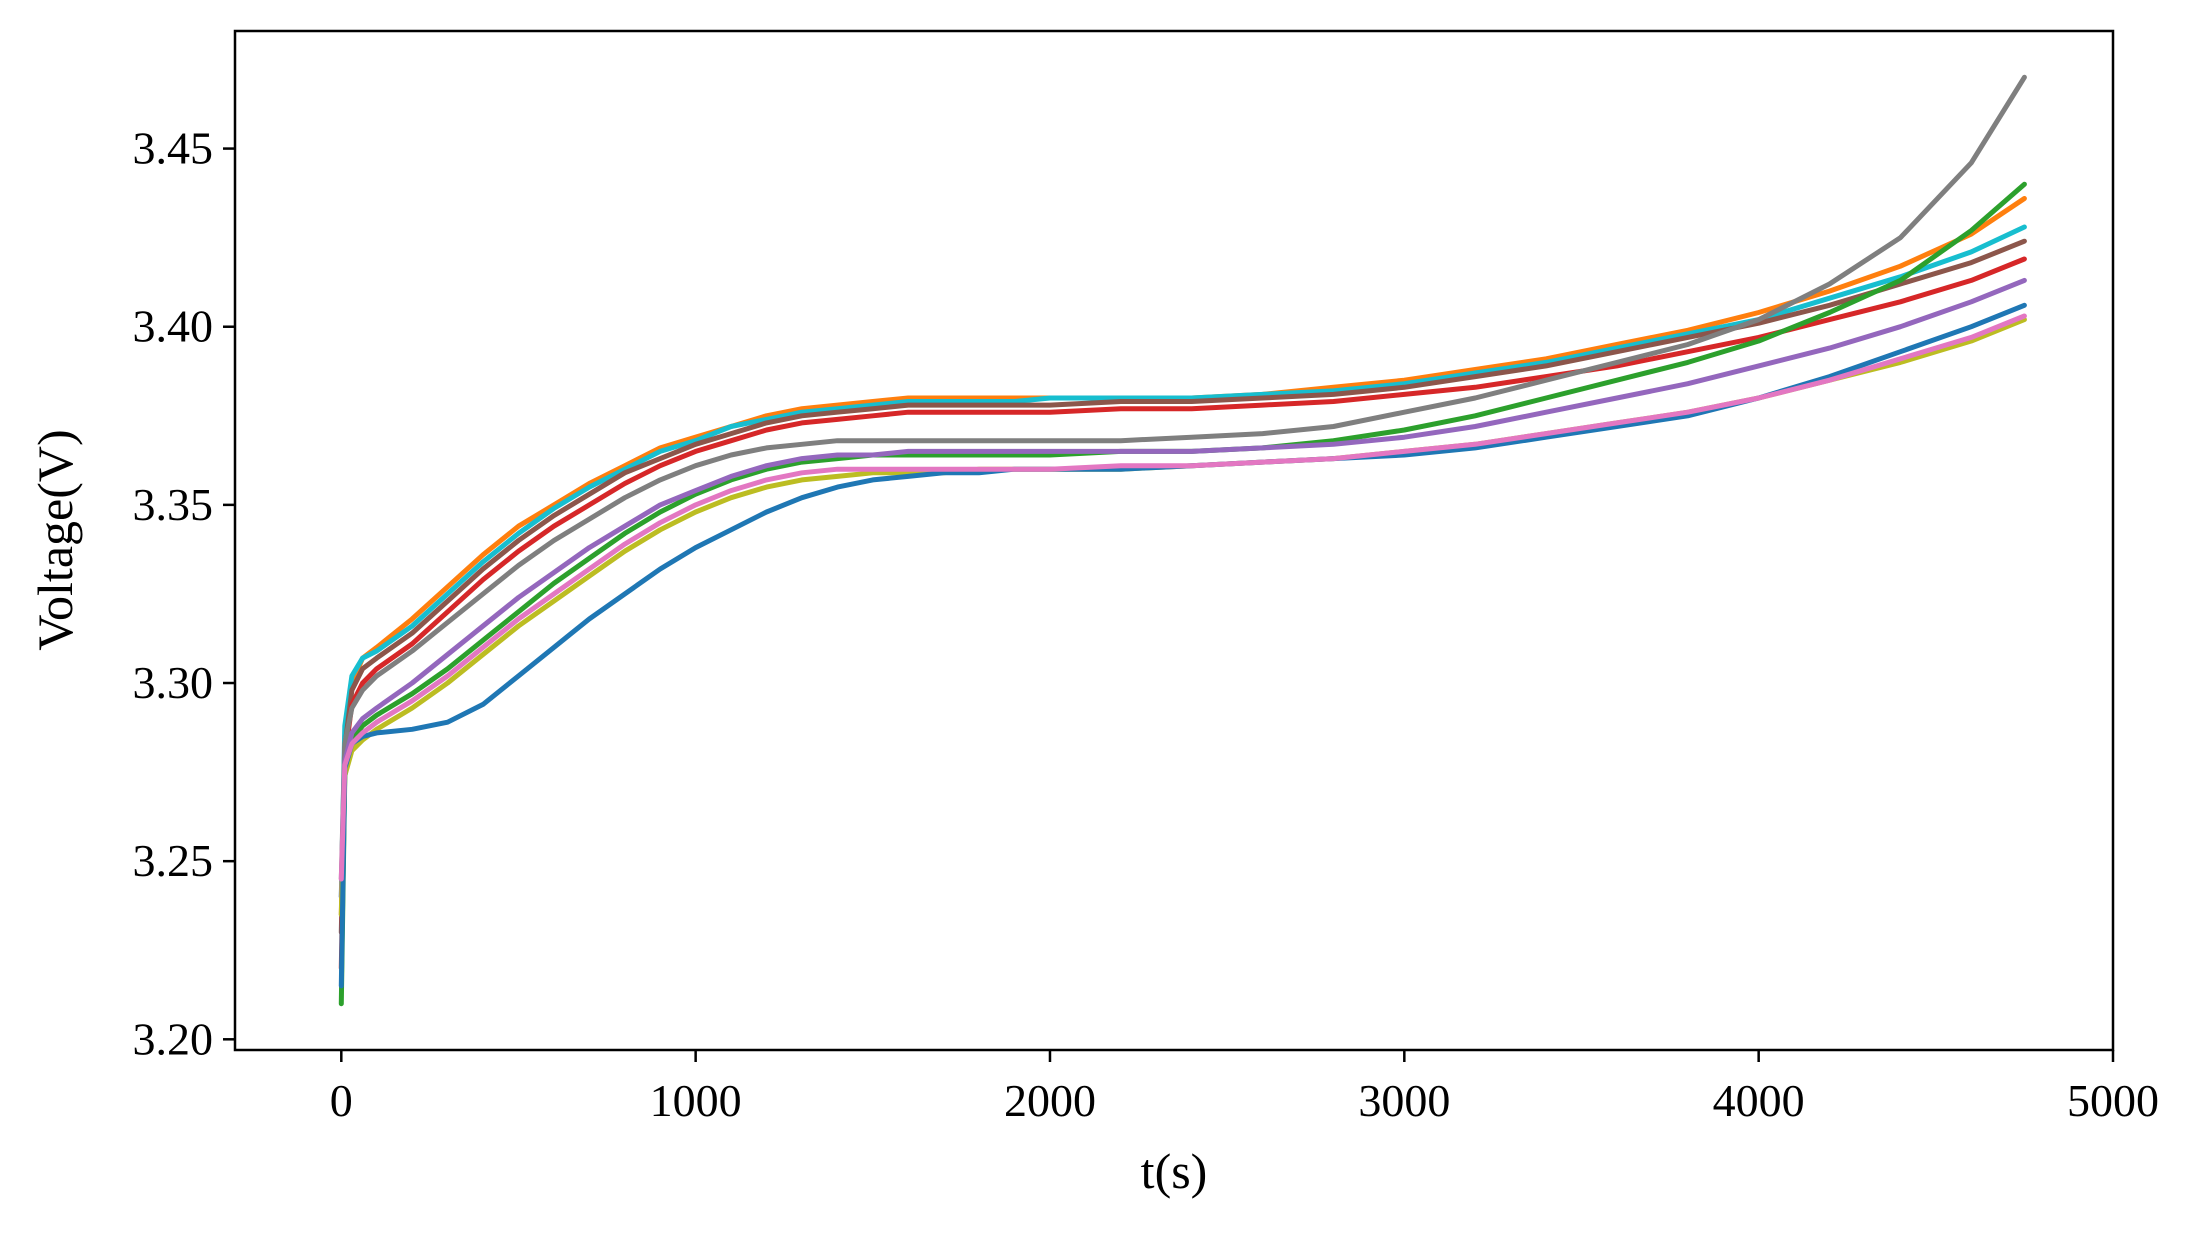 The width and height of the screenshot is (2193, 1234). Describe the element at coordinates (173, 1038) in the screenshot. I see `y-tick-label: 3.20` at that location.